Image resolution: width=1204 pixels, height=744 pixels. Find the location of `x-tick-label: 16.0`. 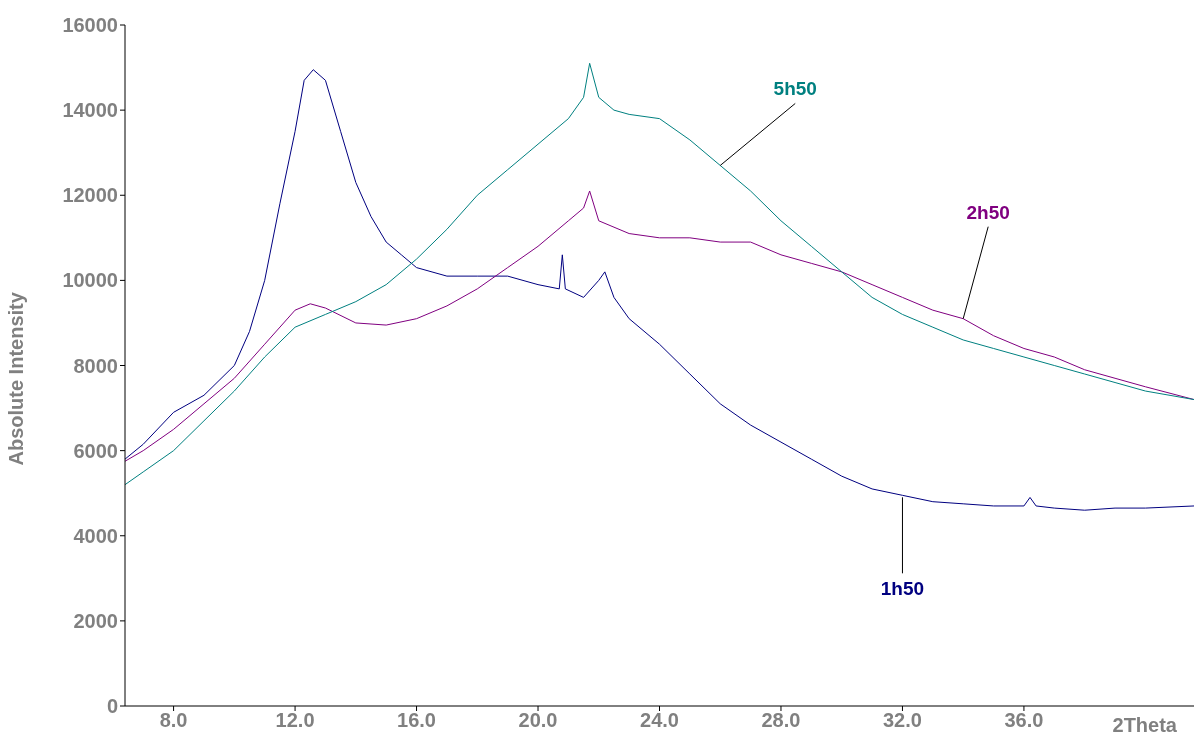

x-tick-label: 16.0 is located at coordinates (417, 720).